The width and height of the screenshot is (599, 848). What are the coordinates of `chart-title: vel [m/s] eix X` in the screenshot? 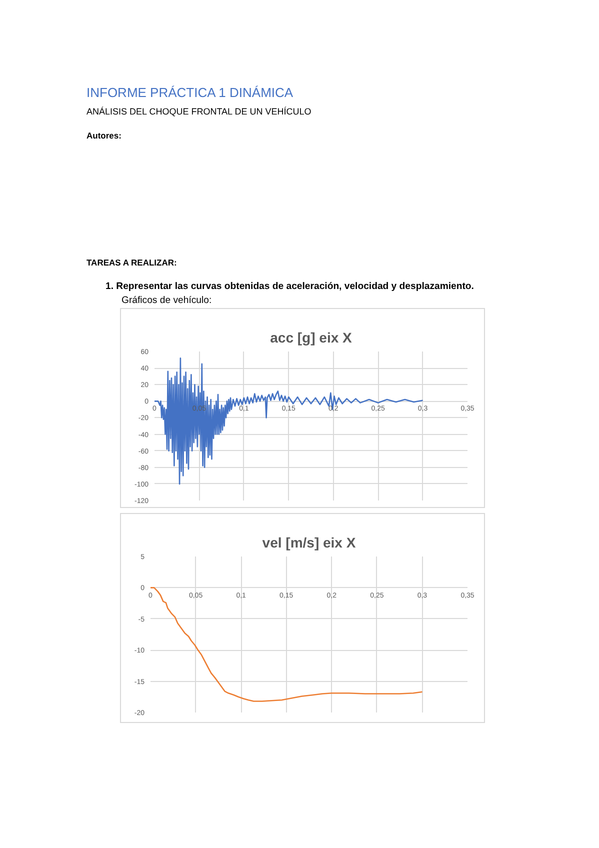 It's located at (309, 542).